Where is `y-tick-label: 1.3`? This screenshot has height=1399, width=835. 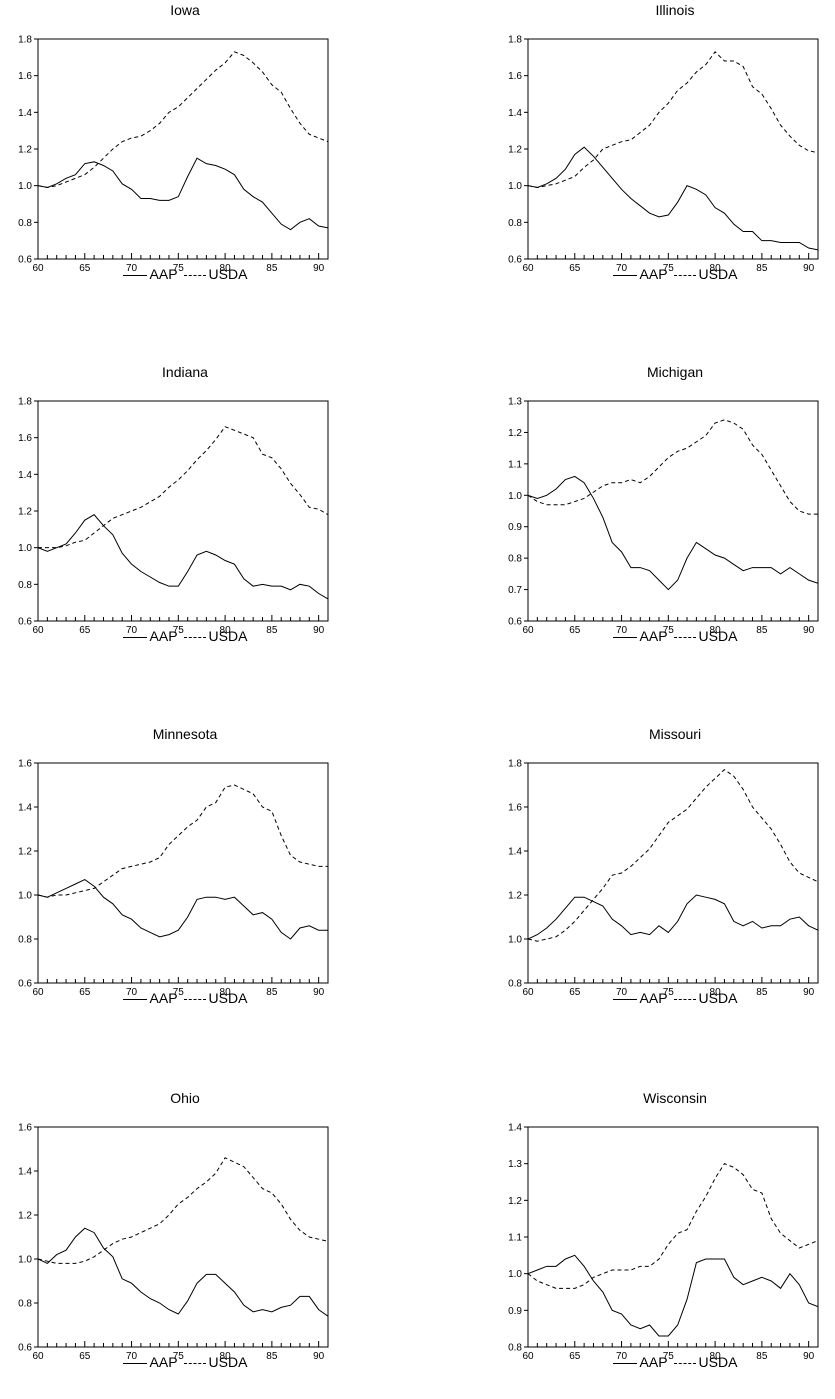
y-tick-label: 1.3 is located at coordinates (515, 402).